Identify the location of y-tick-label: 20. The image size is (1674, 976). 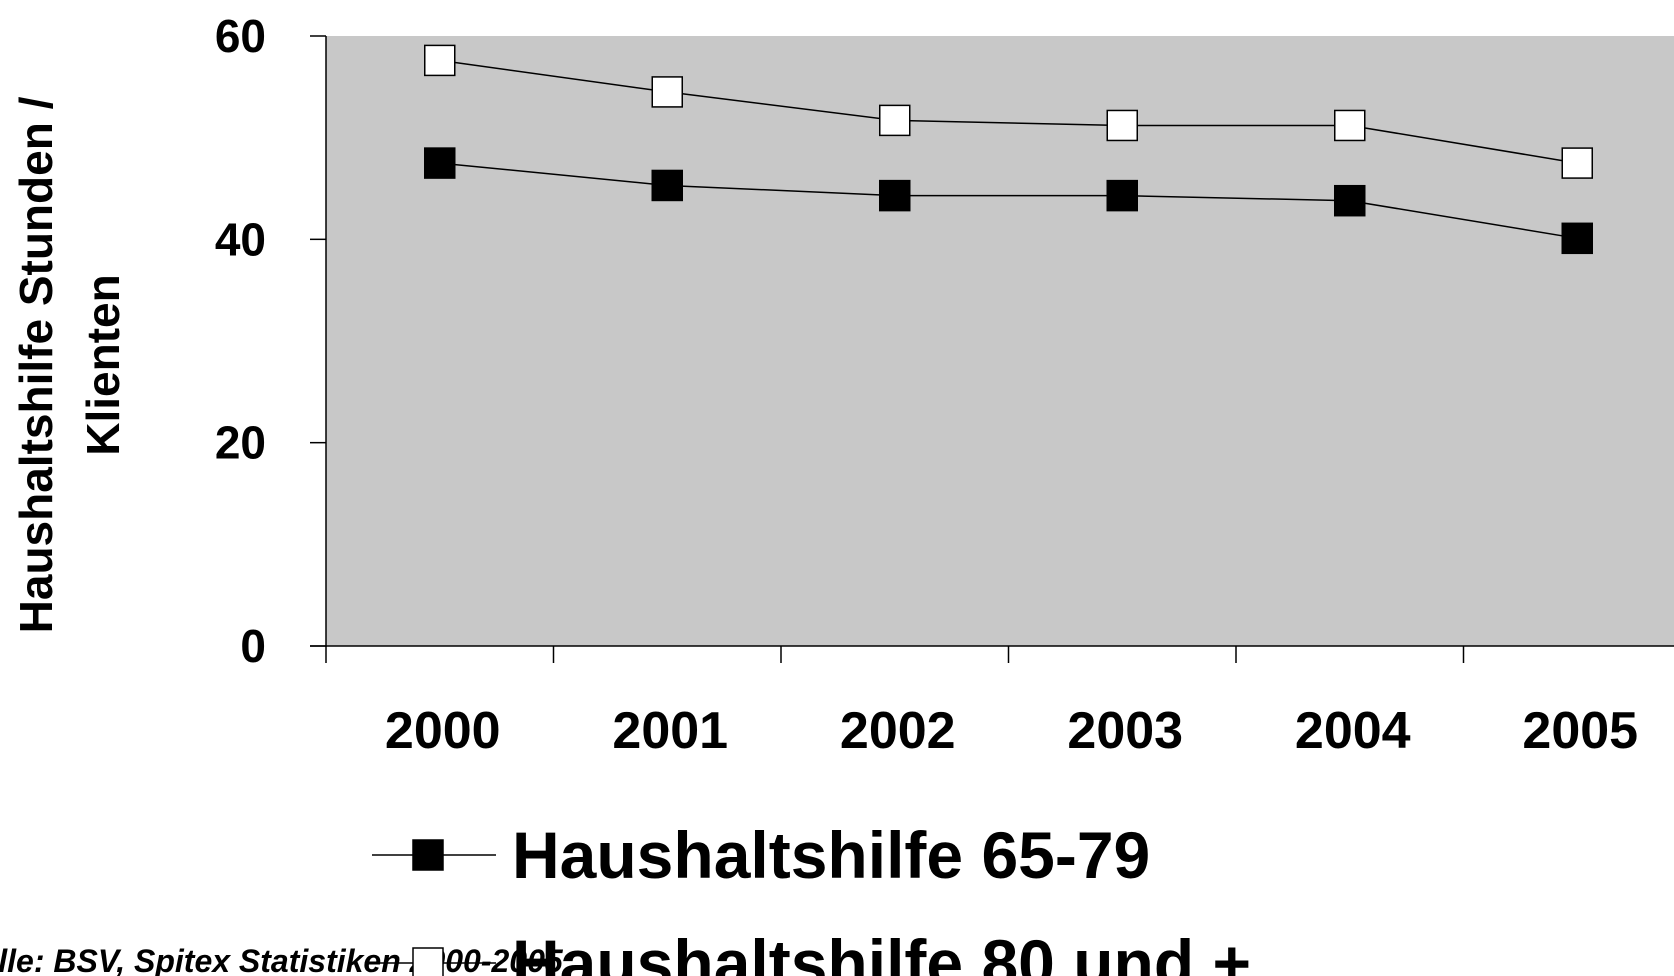
(240, 443).